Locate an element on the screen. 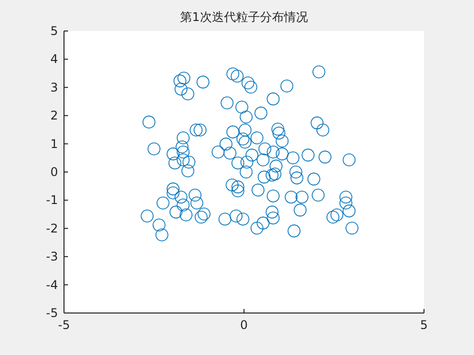 This screenshot has height=355, width=474. y-tick-label: 1 is located at coordinates (54, 143).